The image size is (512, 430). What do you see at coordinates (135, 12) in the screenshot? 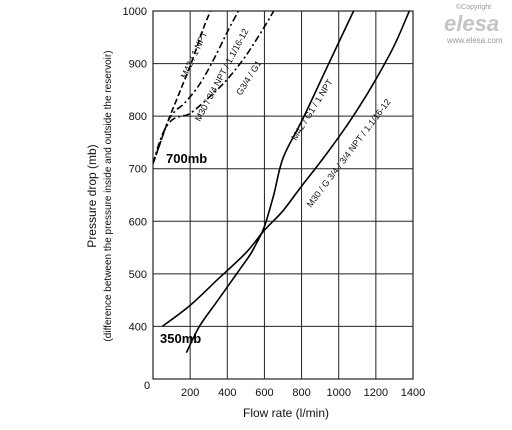
I see `y-tick-label: 1000` at bounding box center [135, 12].